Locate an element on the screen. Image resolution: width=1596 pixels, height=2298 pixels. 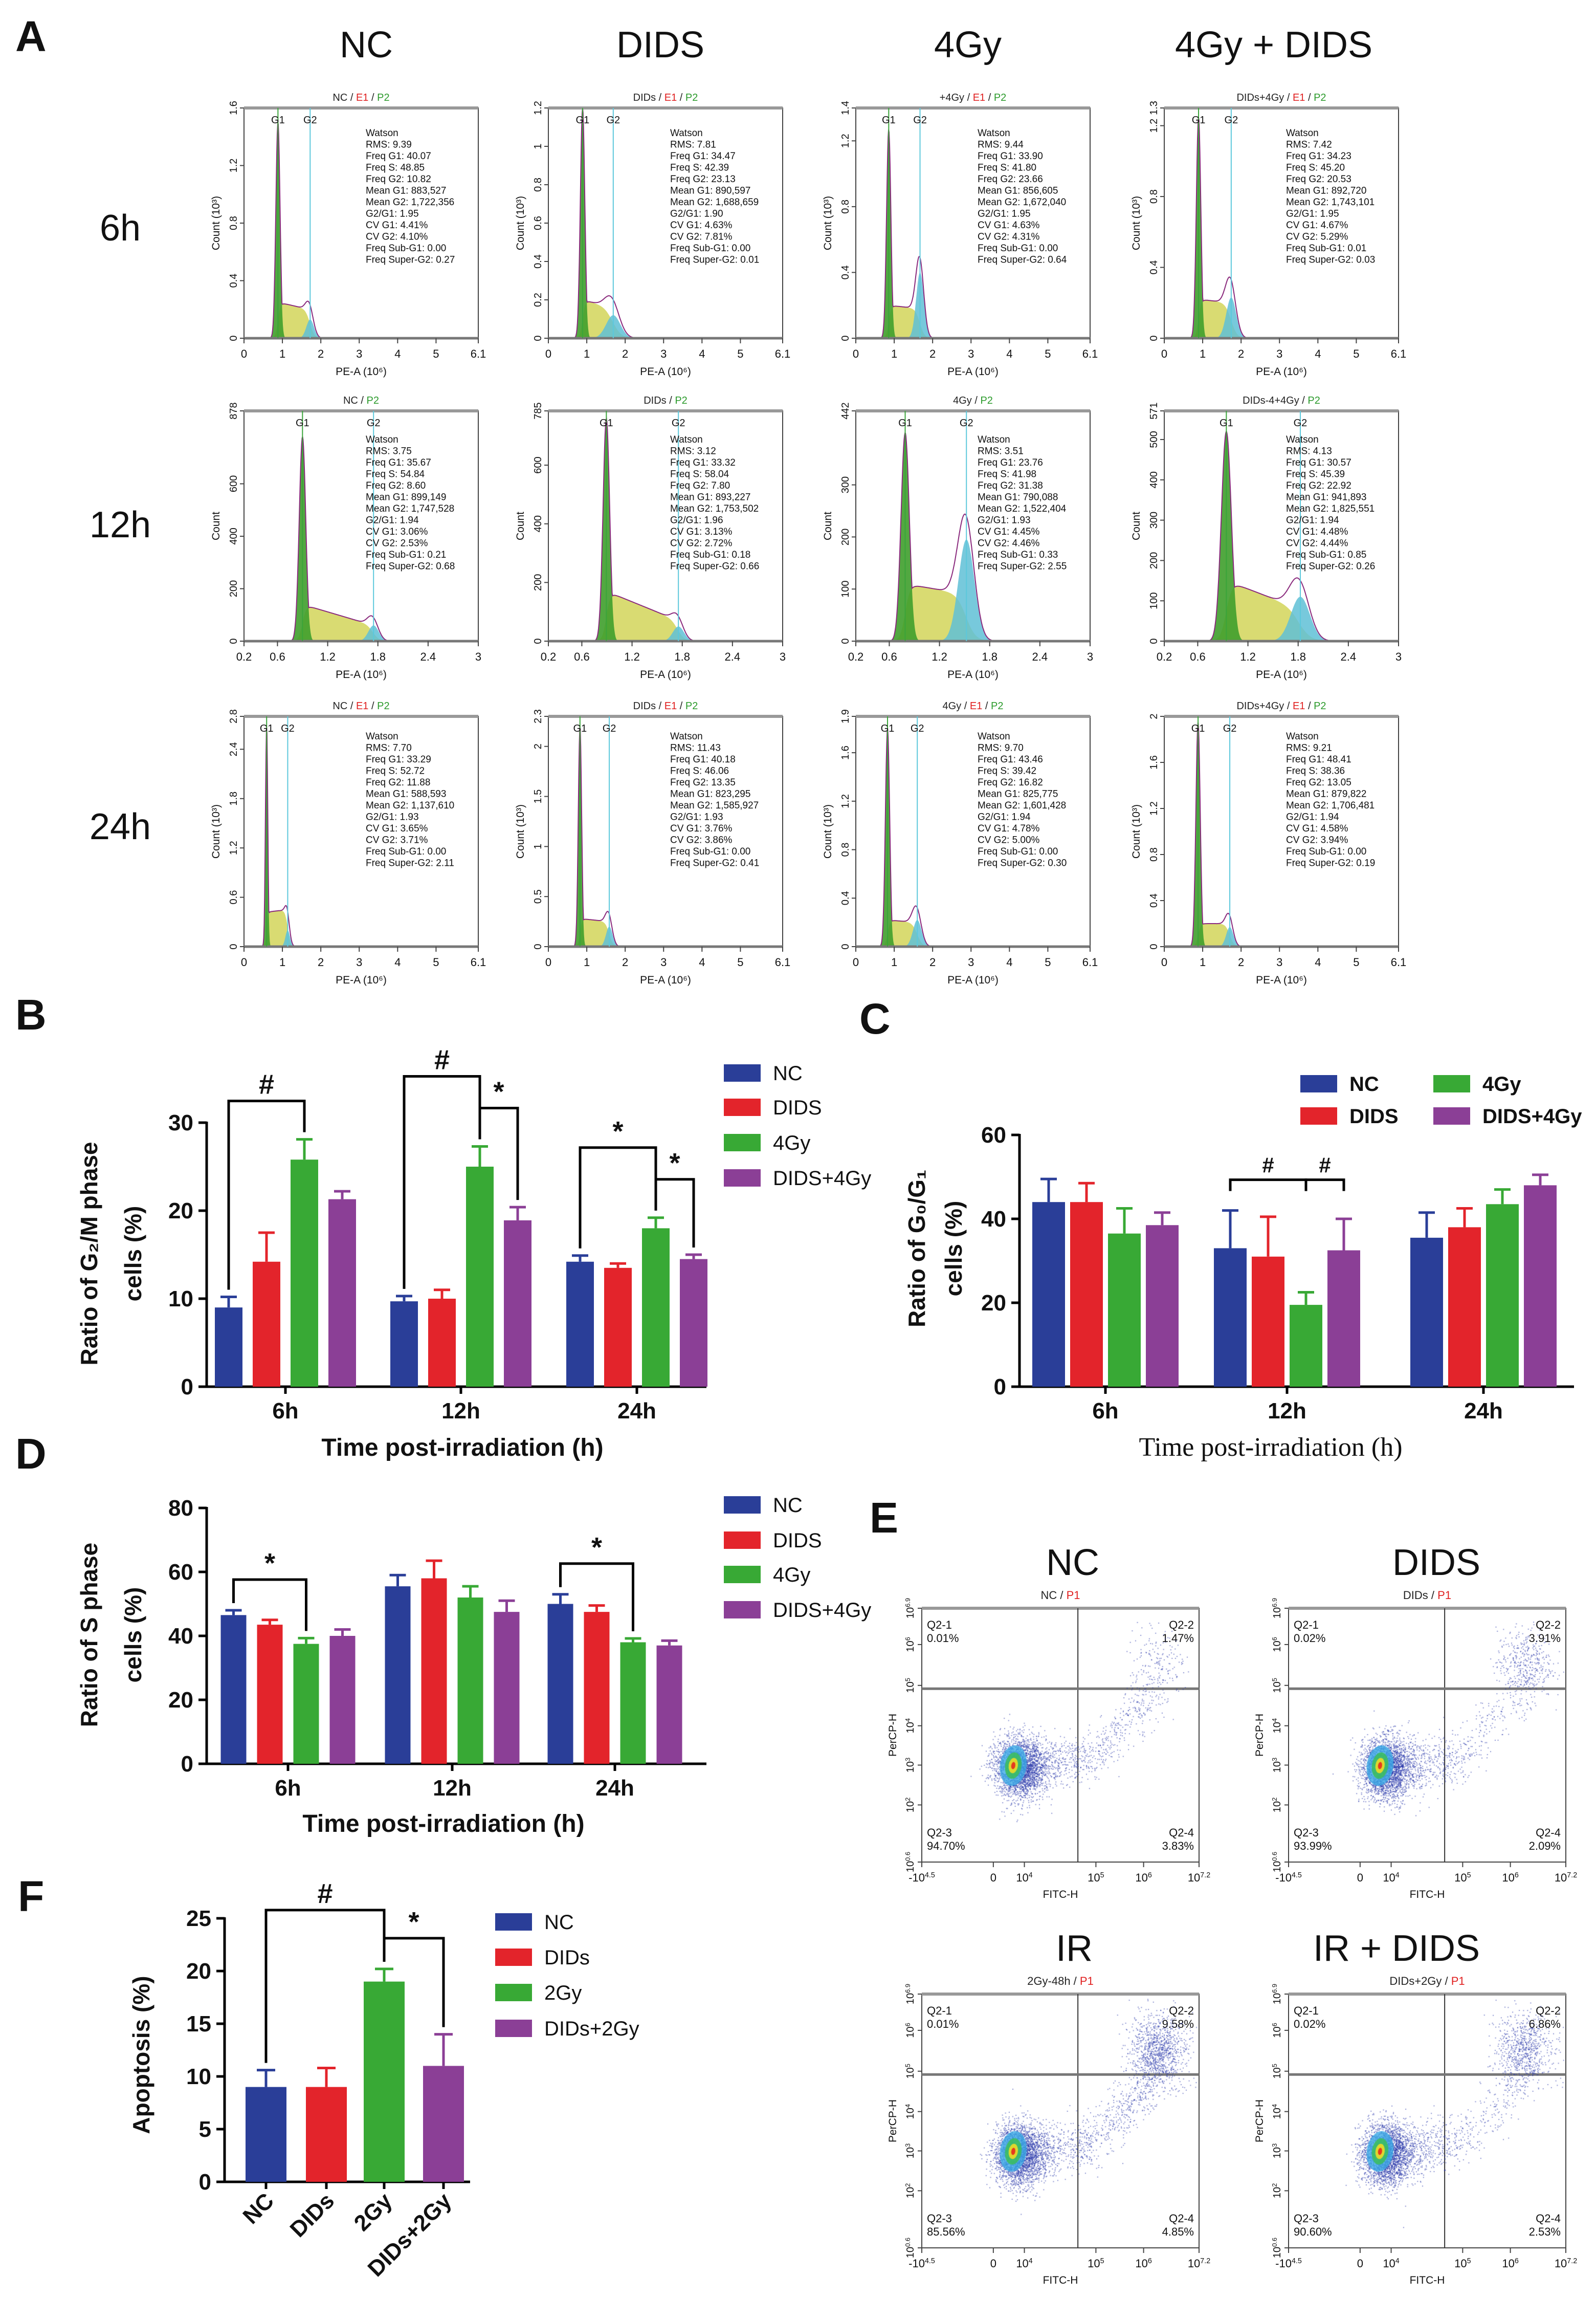
stat-line: Freq S: 58.04 is located at coordinates (699, 474).